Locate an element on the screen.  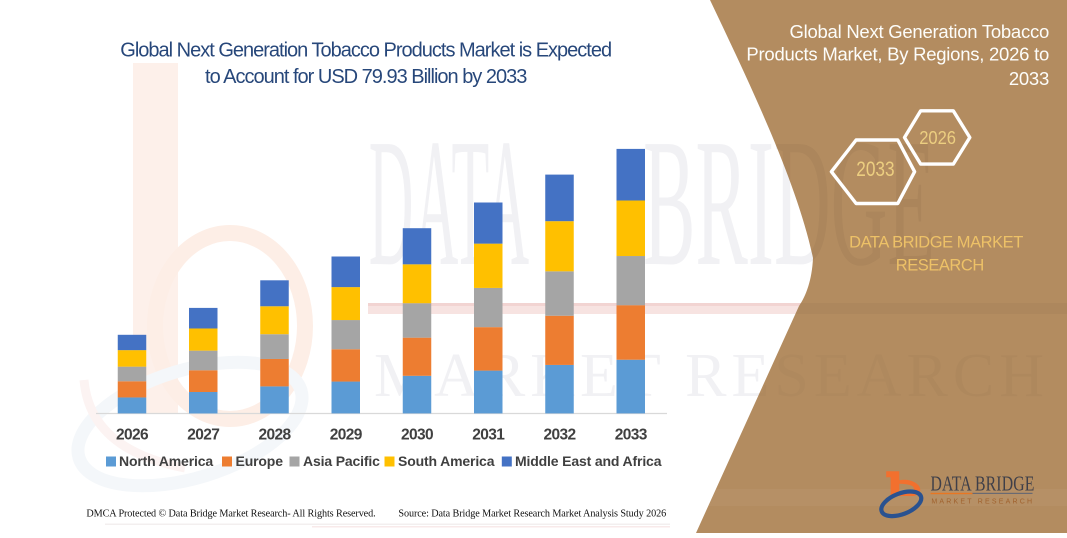
svg-text: MARKET RESEARCH is located at coordinates (982, 502).